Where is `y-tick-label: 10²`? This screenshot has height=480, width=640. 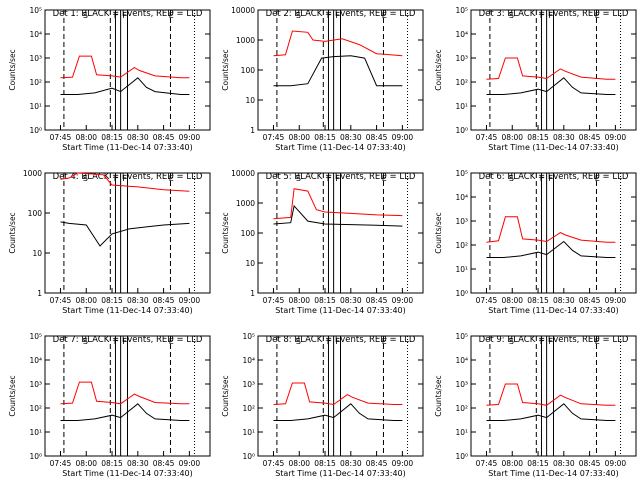
y-tick-label: 10² is located at coordinates (461, 245).